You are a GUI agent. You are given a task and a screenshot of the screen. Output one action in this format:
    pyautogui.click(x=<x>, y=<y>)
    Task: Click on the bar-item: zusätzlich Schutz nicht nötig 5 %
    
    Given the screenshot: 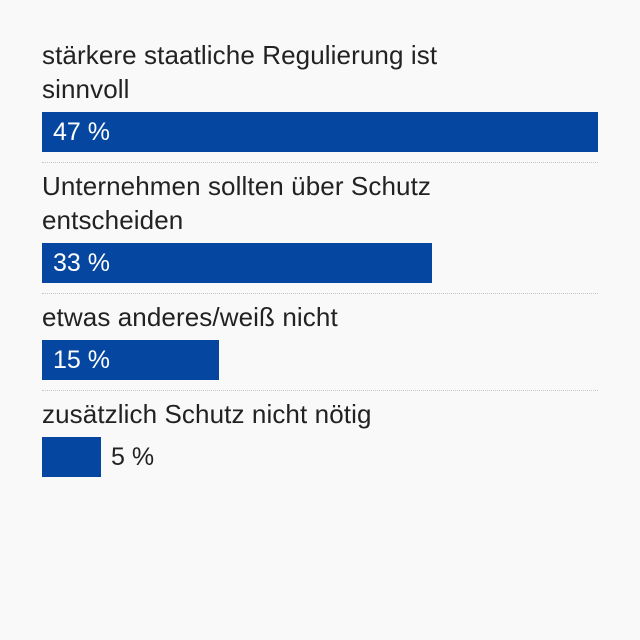 What is the action you would take?
    pyautogui.click(x=320, y=437)
    